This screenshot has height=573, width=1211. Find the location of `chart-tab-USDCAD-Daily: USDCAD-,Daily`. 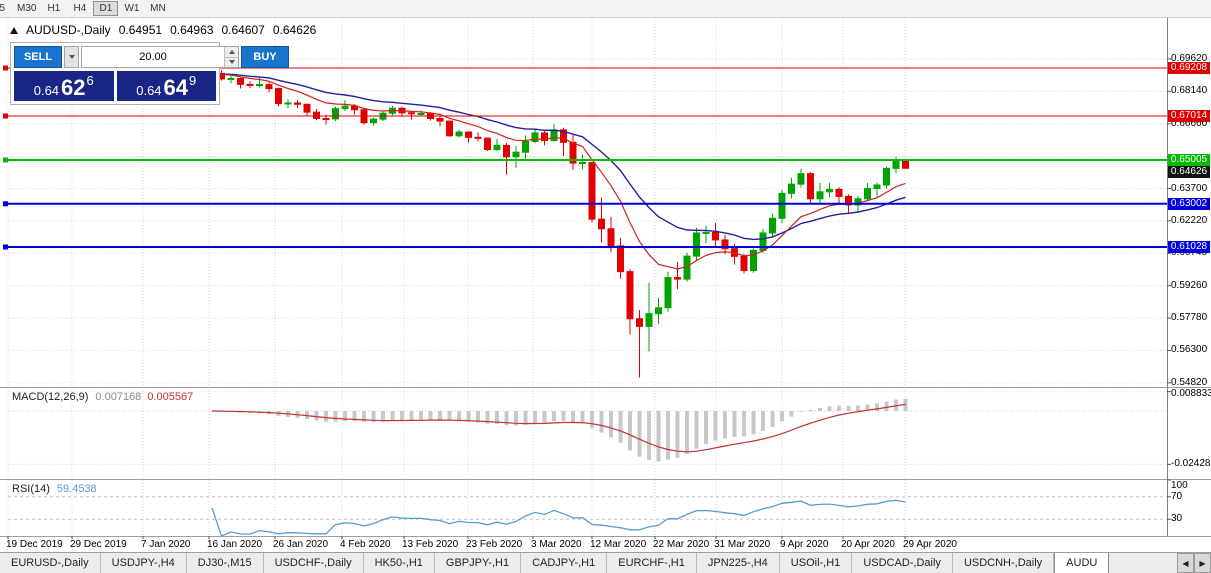

chart-tab-USDCAD-Daily: USDCAD-,Daily is located at coordinates (902, 563).